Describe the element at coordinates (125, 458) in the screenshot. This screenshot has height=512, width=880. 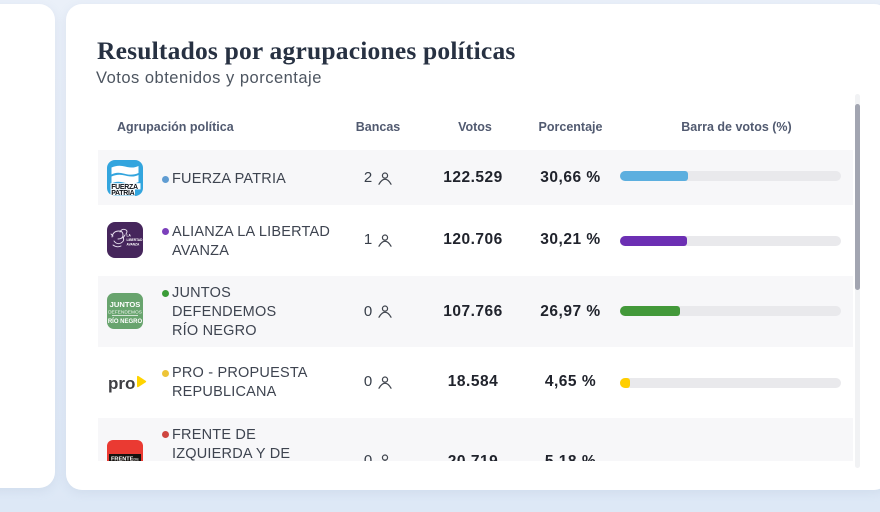
I see `svg-text: FRENTEDE` at that location.